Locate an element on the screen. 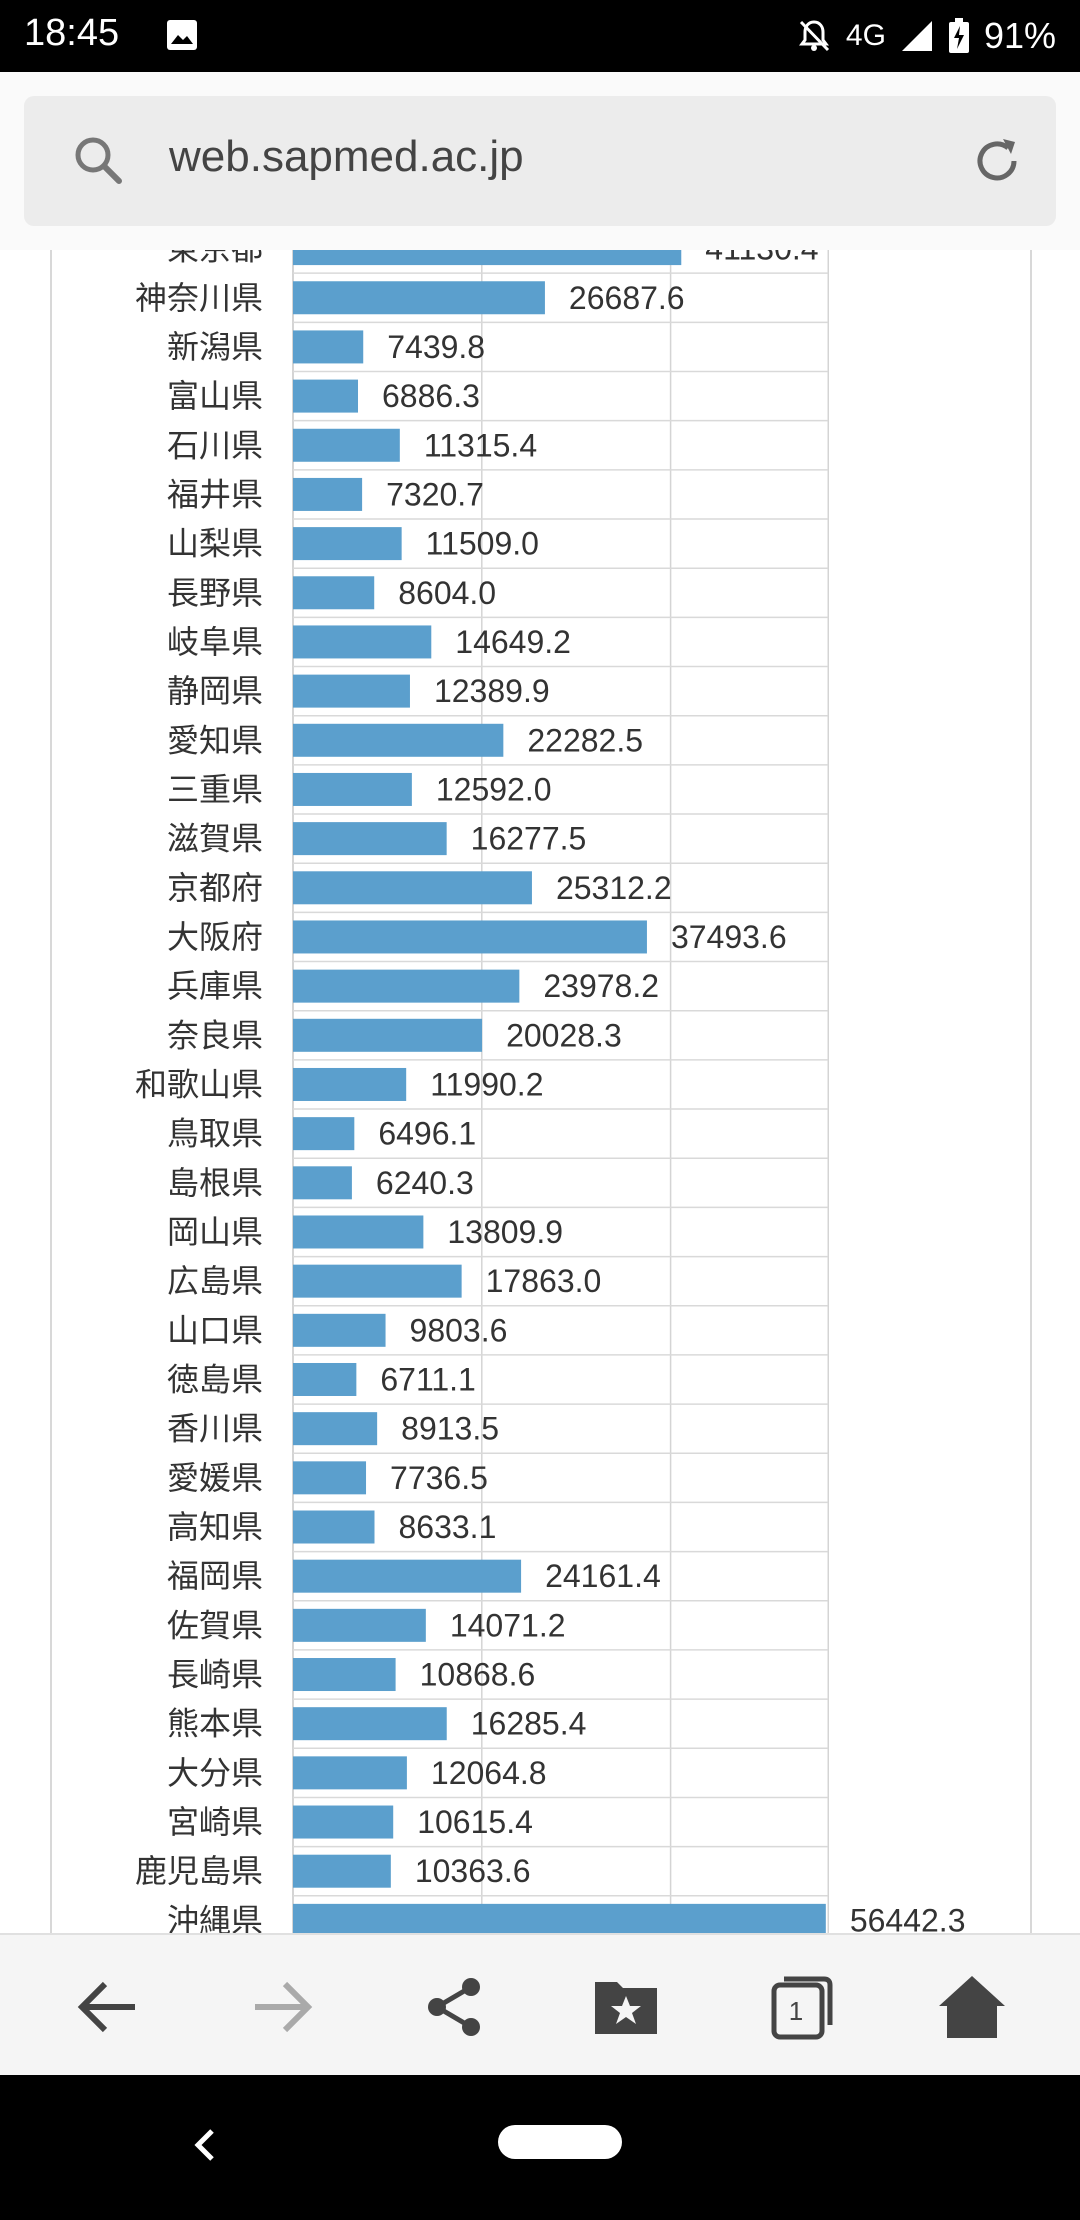 The width and height of the screenshot is (1080, 2220). category-label: 広島県 is located at coordinates (215, 1281).